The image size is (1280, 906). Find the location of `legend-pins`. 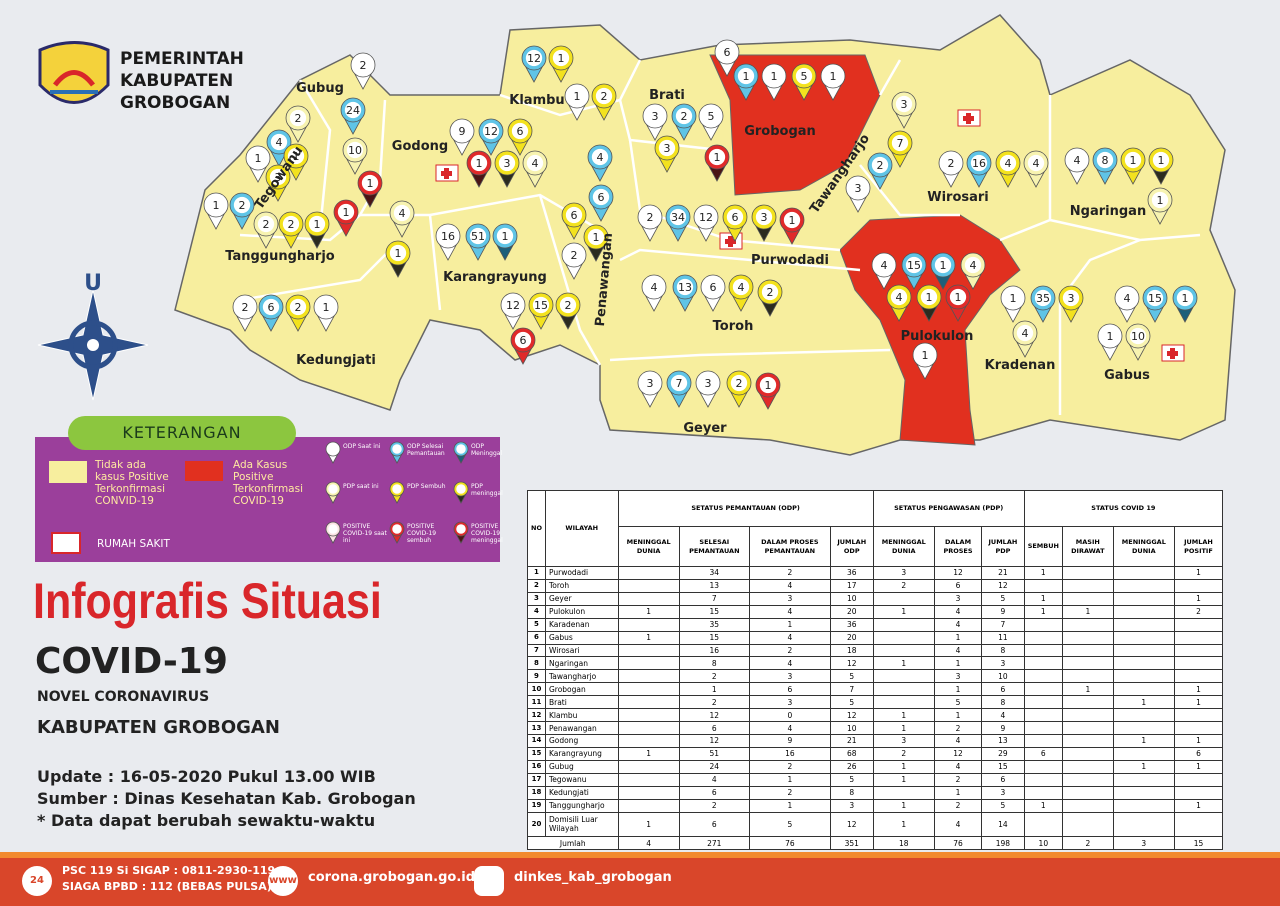

legend-pins is located at coordinates (397, 492).